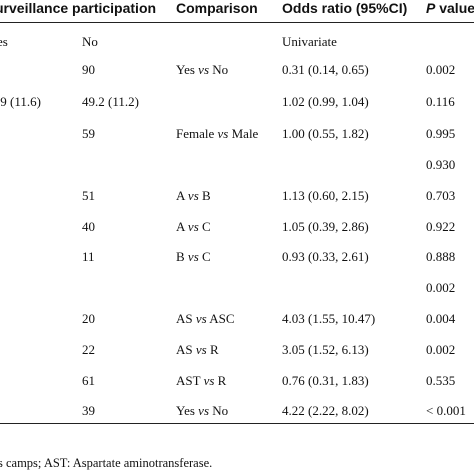  What do you see at coordinates (325, 349) in the screenshot?
I see `cell-odds-ratio: 3.05 (1.52, 6.13)` at bounding box center [325, 349].